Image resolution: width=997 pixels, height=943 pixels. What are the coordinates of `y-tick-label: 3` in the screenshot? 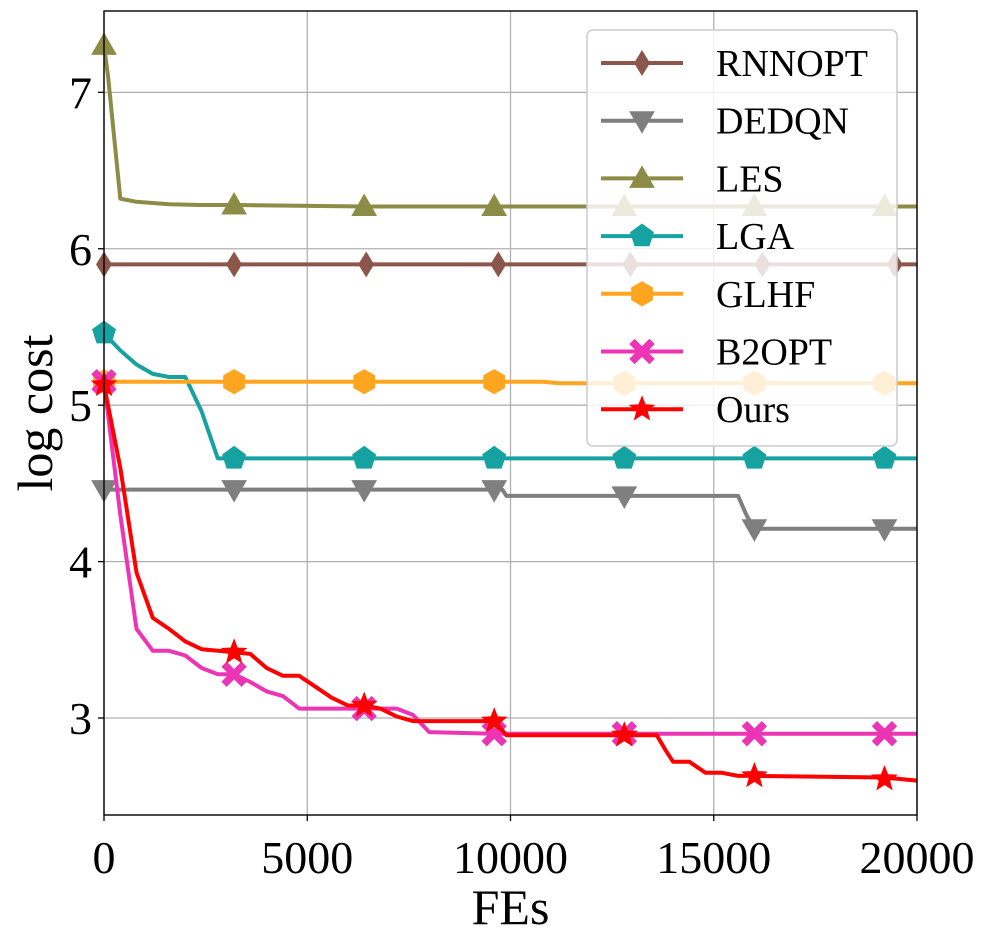 It's located at (80, 718).